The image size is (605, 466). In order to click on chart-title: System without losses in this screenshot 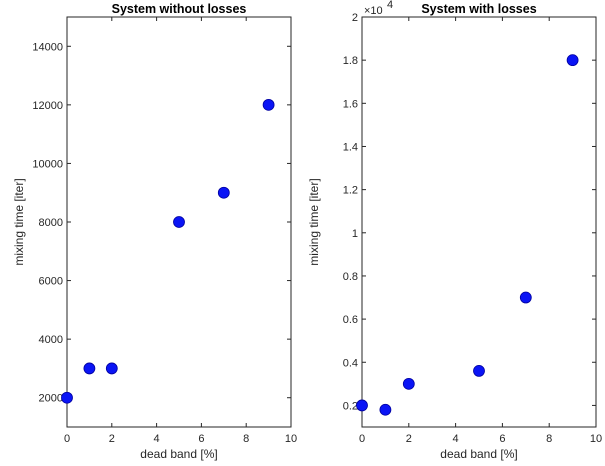, I will do `click(179, 9)`.